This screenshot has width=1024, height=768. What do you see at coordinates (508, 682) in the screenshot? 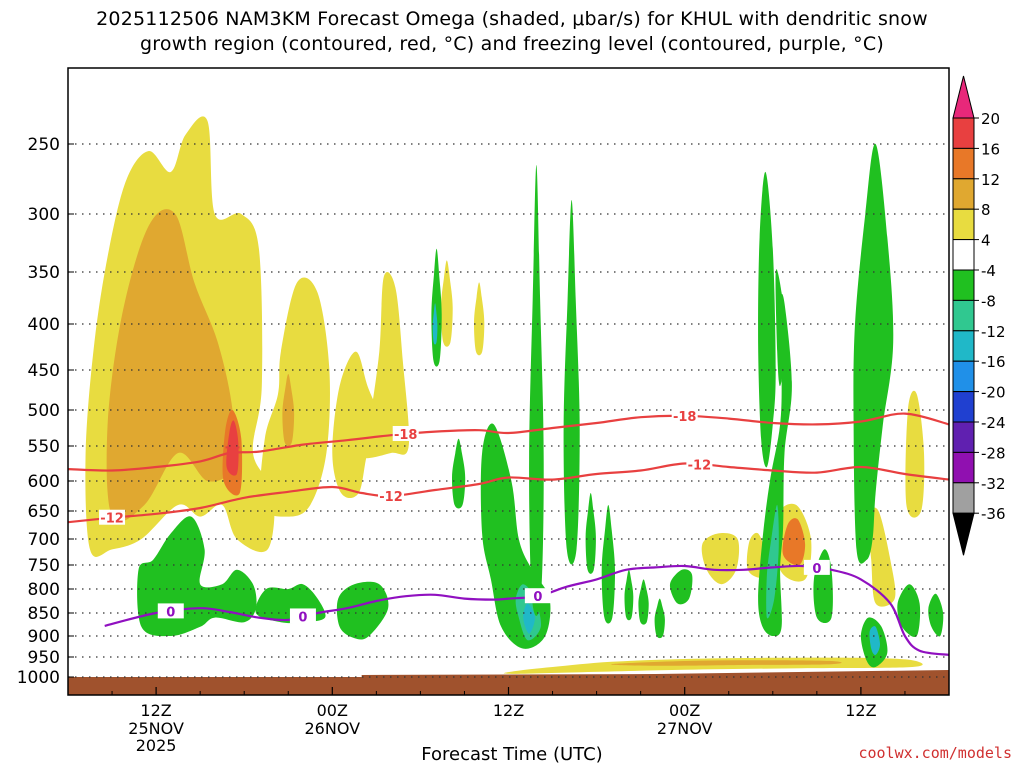
I see `ground-terrain` at bounding box center [508, 682].